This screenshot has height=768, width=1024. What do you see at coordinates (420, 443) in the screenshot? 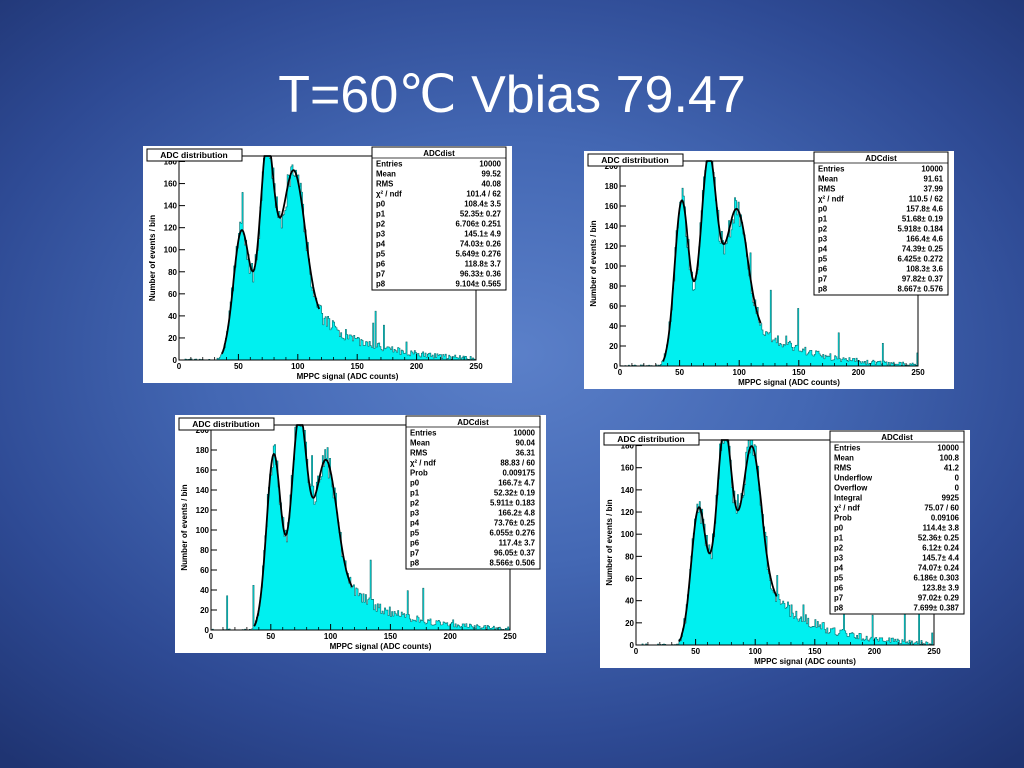
I see `stats-label: Mean` at bounding box center [420, 443].